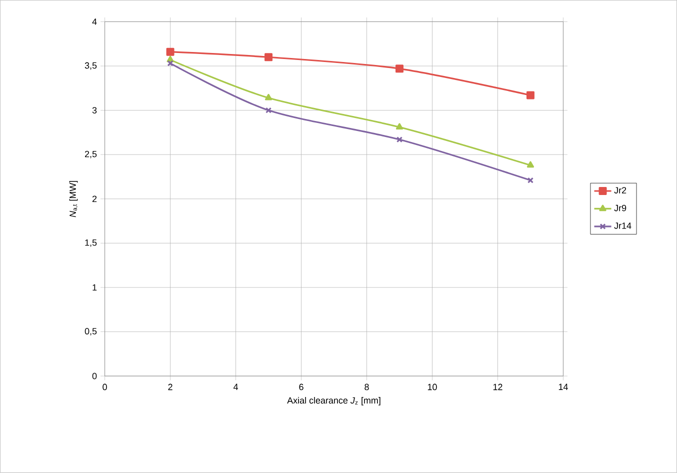  Describe the element at coordinates (563, 387) in the screenshot. I see `x-tick-label: 14` at that location.